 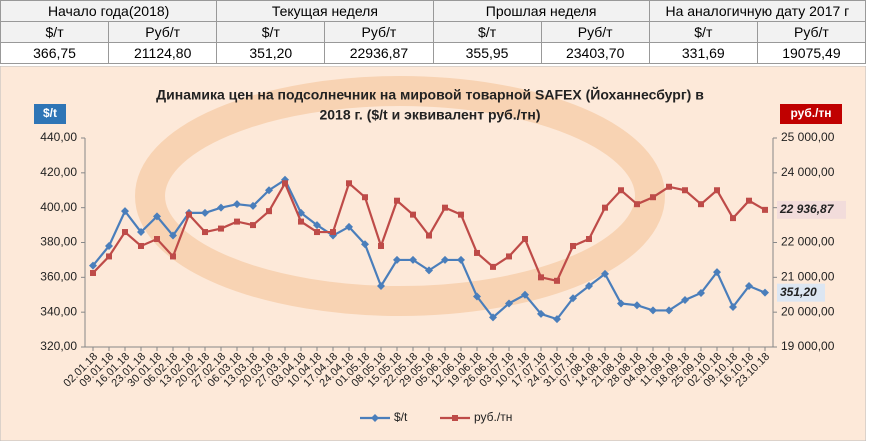 I want to click on y-label-box, so click(x=50, y=114).